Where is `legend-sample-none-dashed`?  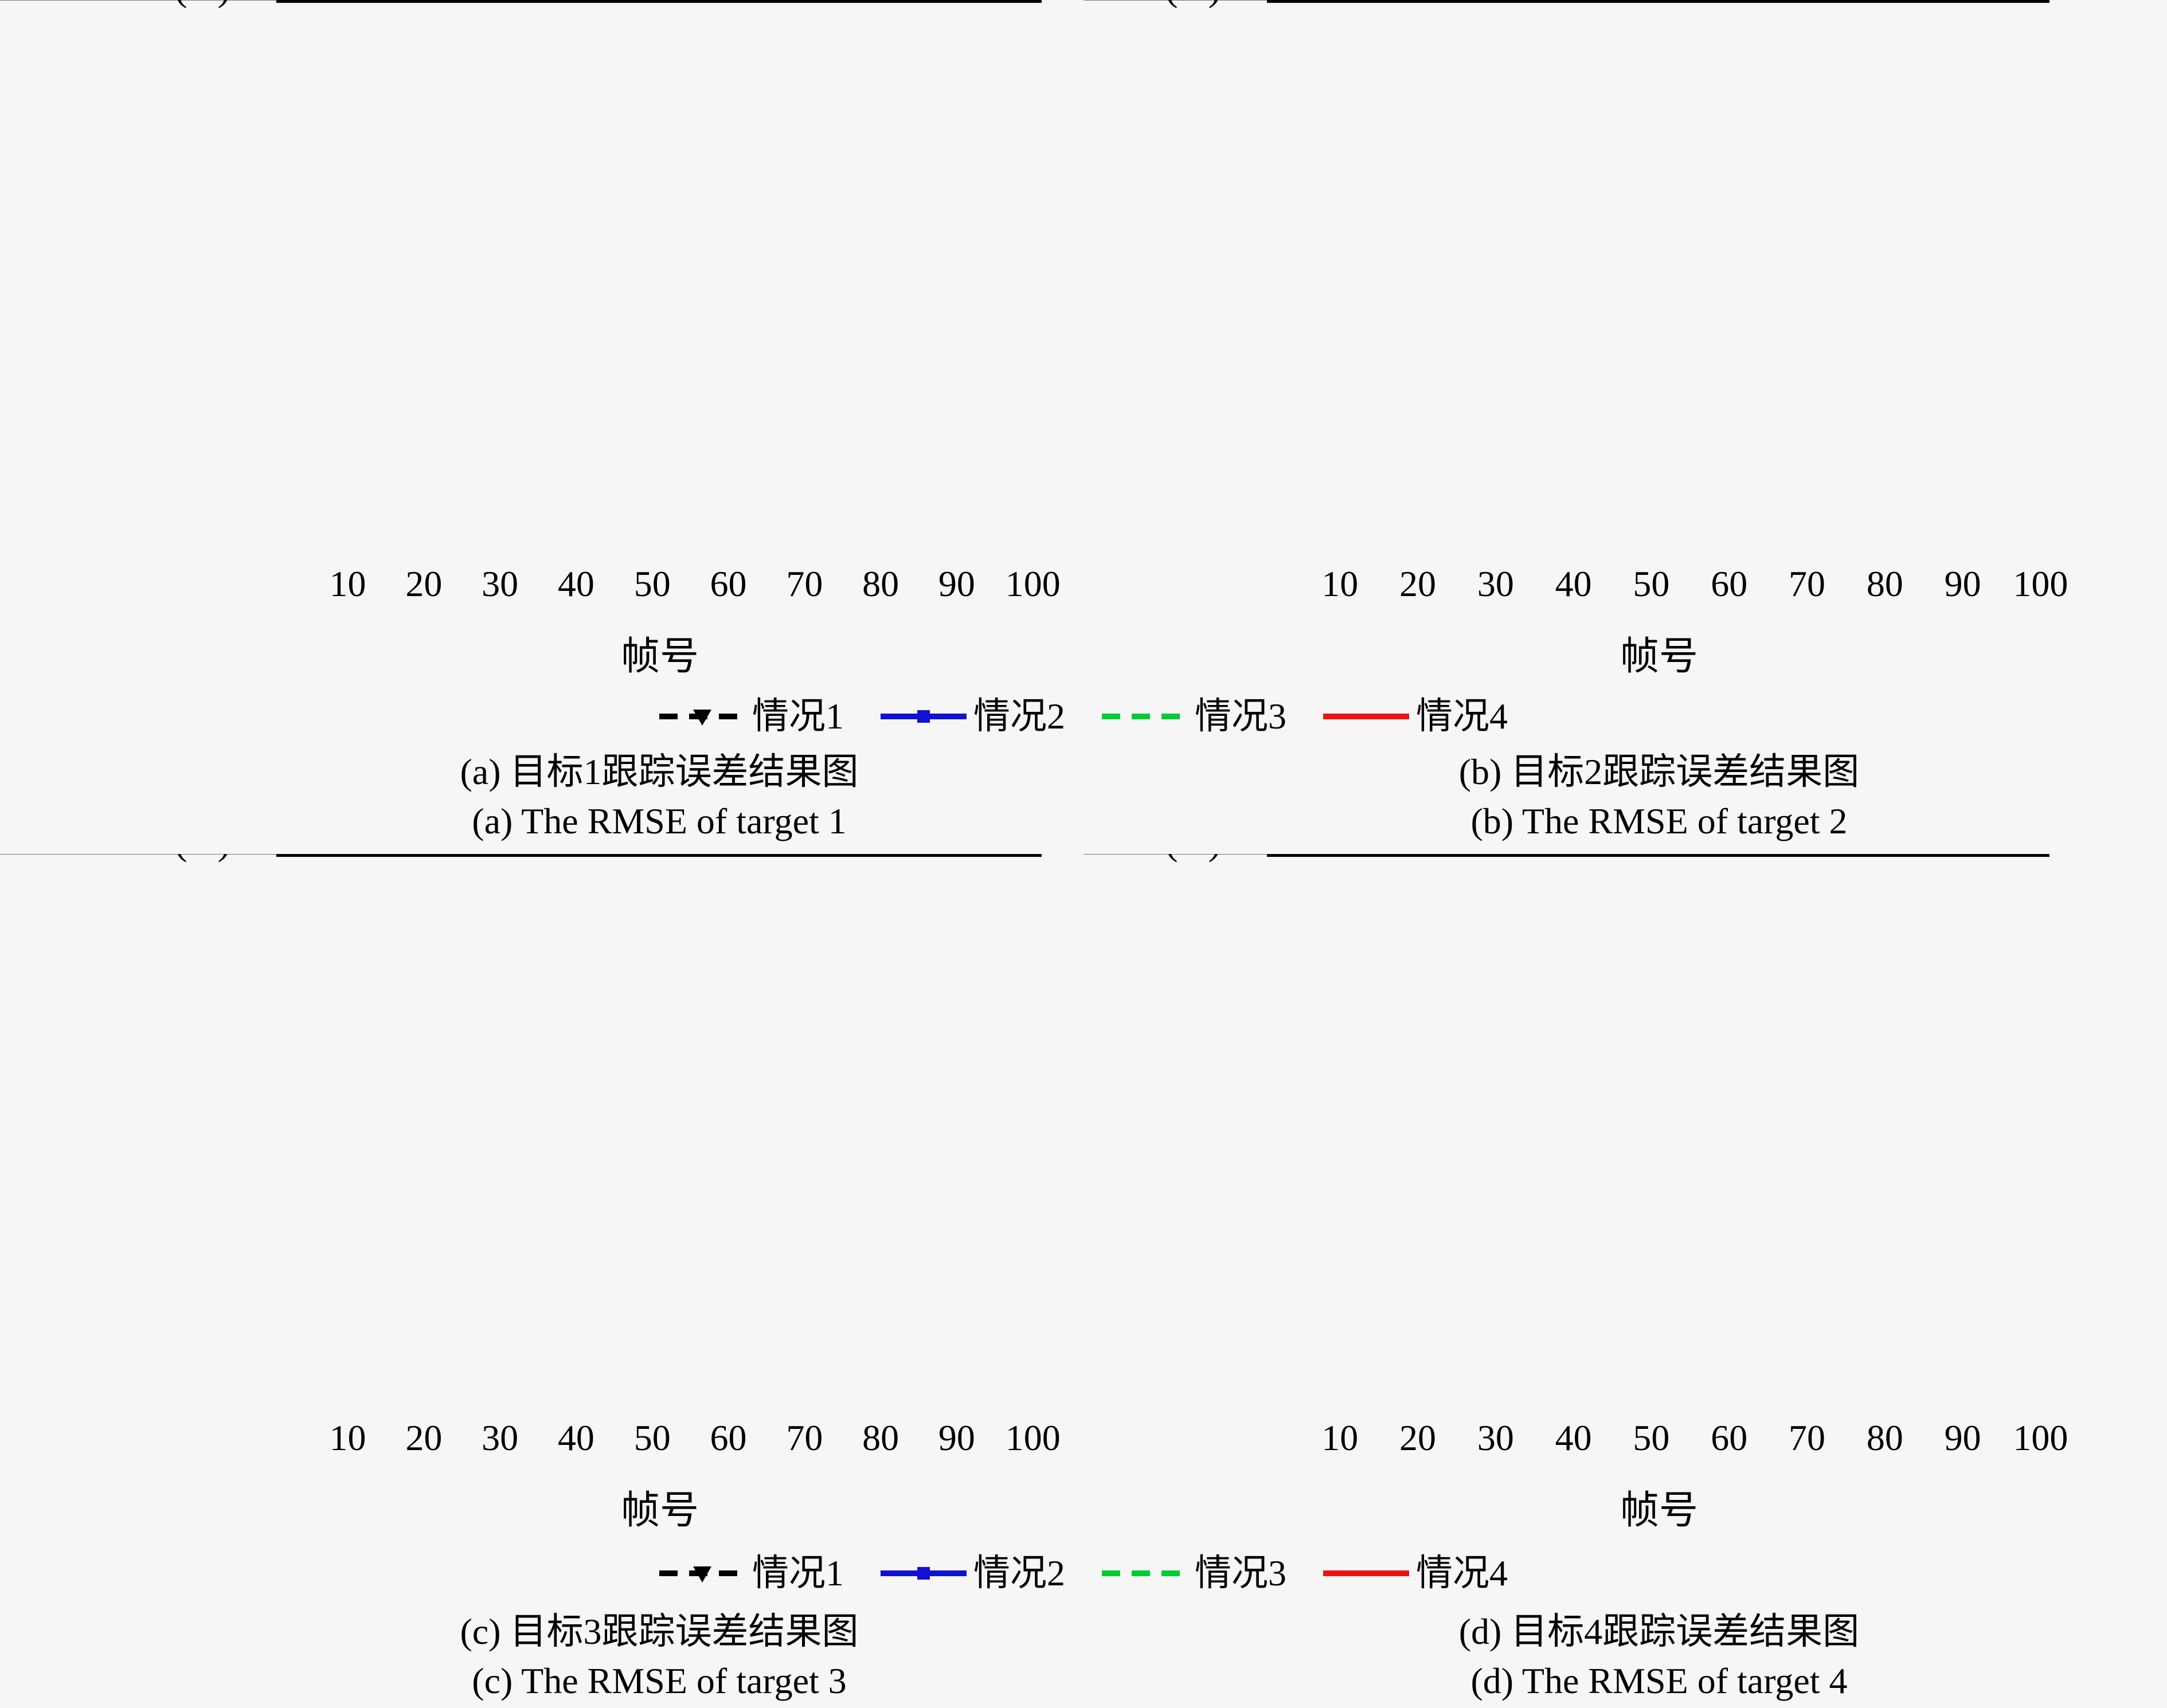 legend-sample-none-dashed is located at coordinates (1145, 716).